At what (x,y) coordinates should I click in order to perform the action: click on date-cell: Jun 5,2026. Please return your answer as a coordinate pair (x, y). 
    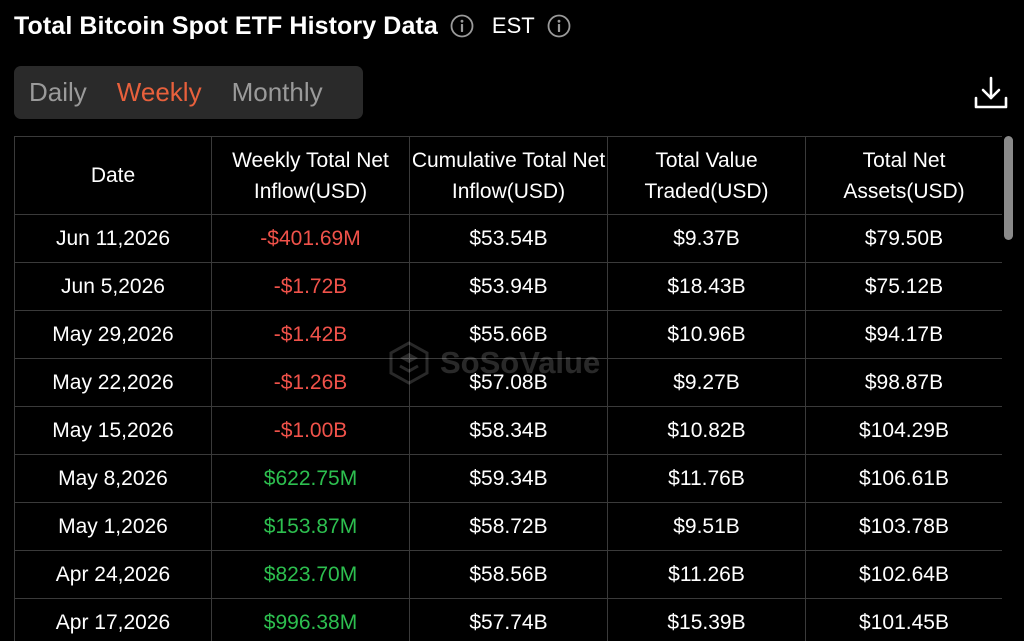
    Looking at the image, I should click on (113, 286).